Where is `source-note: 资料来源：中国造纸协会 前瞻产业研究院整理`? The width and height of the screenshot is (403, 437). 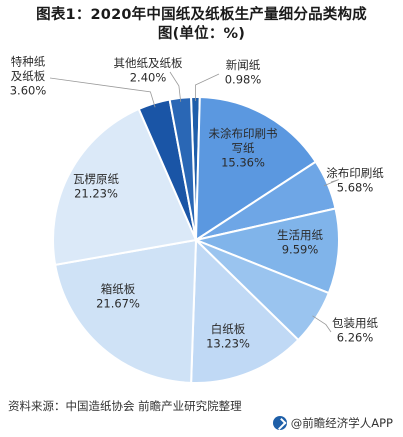
source-note: 资料来源：中国造纸协会 前瞻产业研究院整理 is located at coordinates (125, 406).